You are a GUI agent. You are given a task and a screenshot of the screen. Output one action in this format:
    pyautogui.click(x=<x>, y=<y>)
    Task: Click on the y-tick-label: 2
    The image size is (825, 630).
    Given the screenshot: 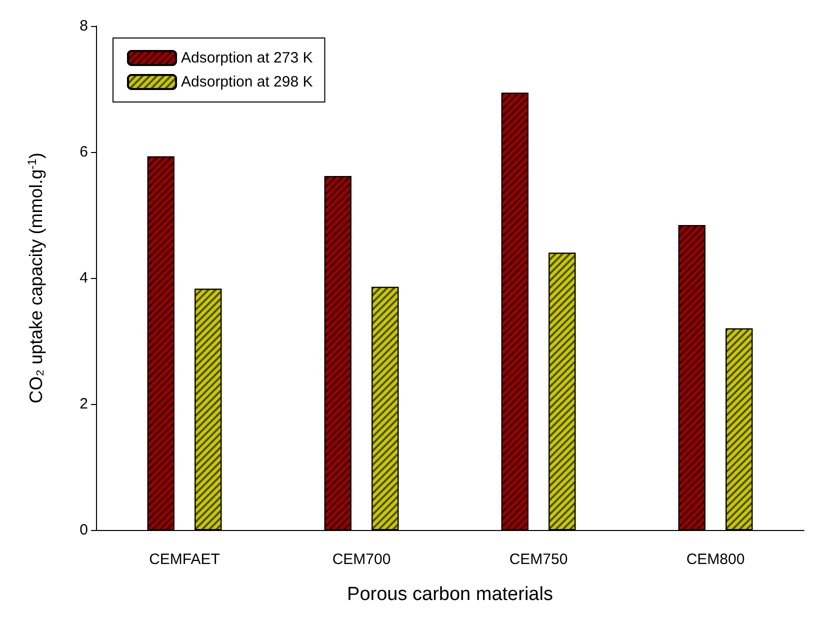 What is the action you would take?
    pyautogui.click(x=84, y=404)
    